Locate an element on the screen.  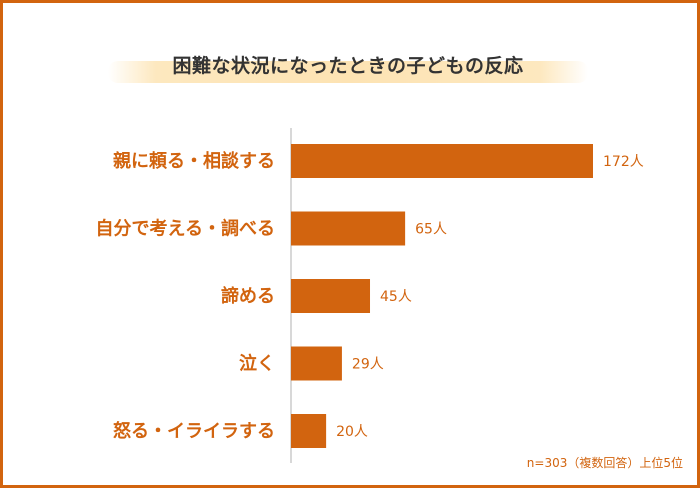
title-highlight is located at coordinates (348, 72).